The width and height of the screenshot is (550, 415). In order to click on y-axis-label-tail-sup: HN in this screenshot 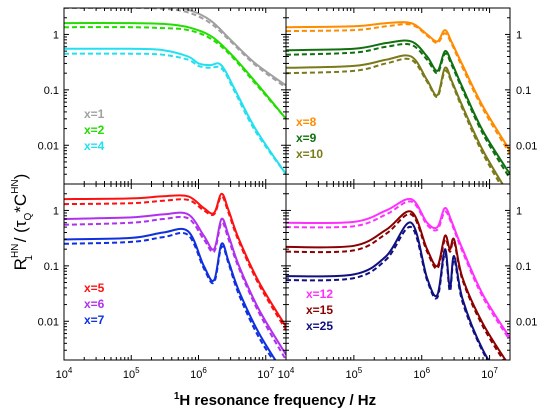, I will do `click(15, 186)`.